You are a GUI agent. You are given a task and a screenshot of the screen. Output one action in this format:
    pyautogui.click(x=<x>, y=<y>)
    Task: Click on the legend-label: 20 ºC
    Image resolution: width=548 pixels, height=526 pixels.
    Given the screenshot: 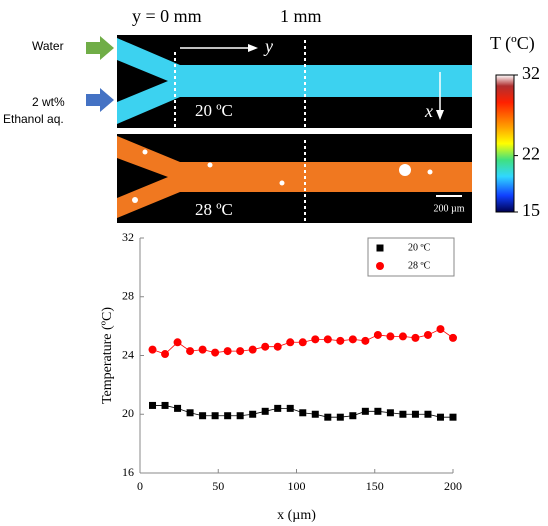 What is the action you would take?
    pyautogui.click(x=419, y=247)
    